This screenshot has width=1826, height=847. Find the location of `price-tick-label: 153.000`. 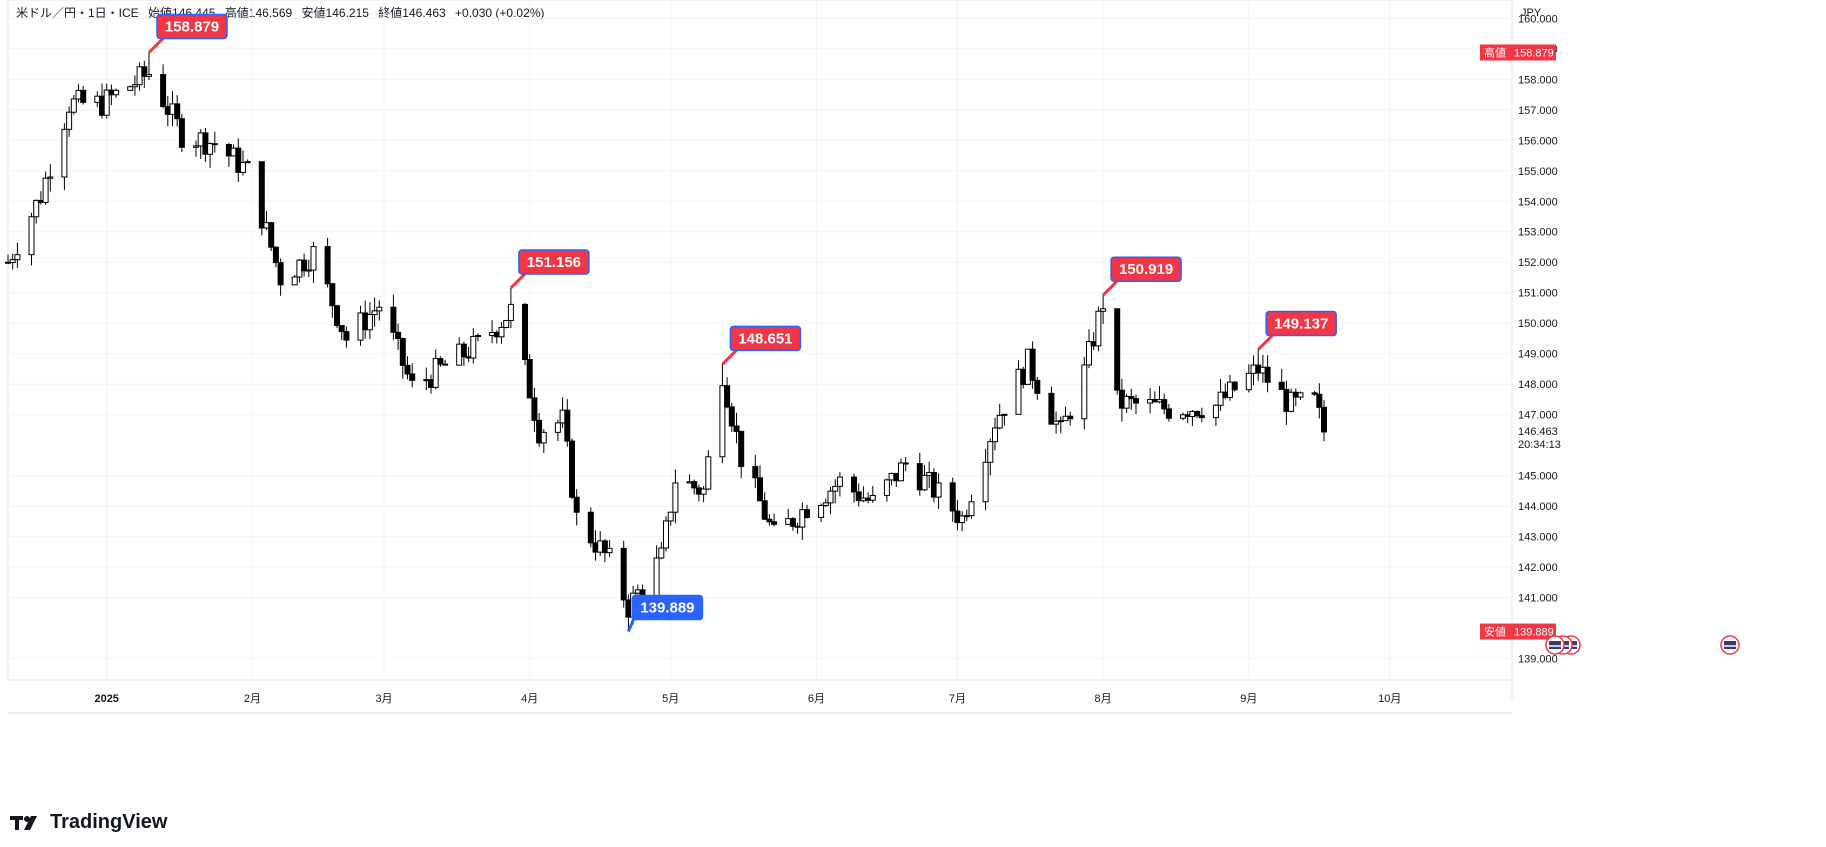

price-tick-label: 153.000 is located at coordinates (1538, 233).